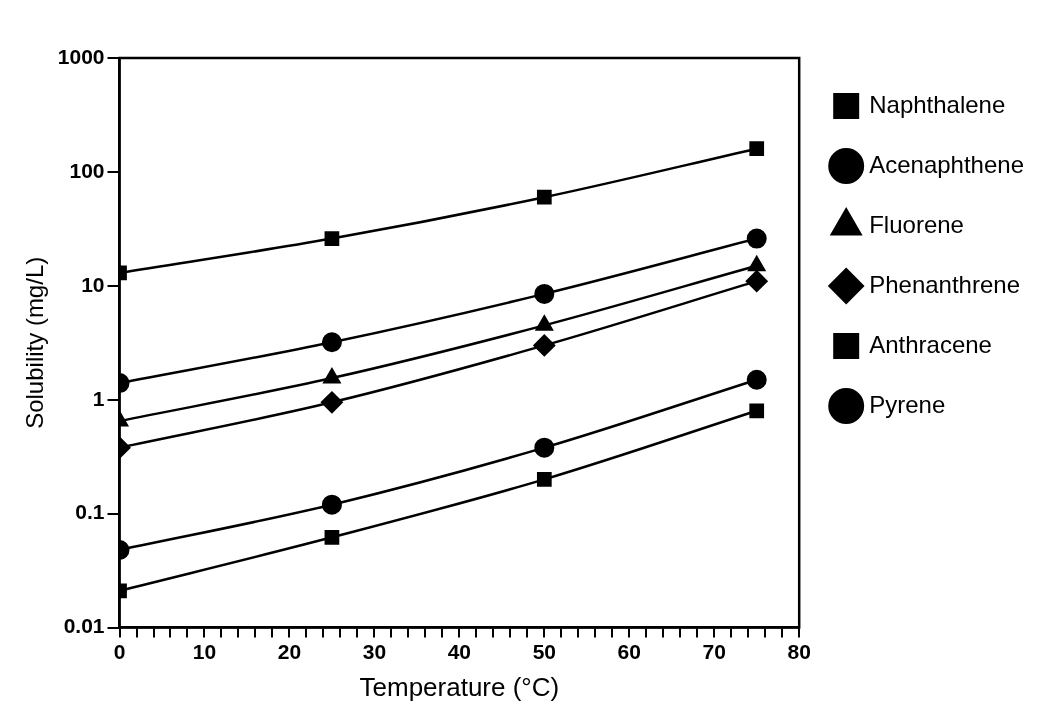 This screenshot has height=717, width=1052. Describe the element at coordinates (544, 651) in the screenshot. I see `x-tick-label: 50` at that location.